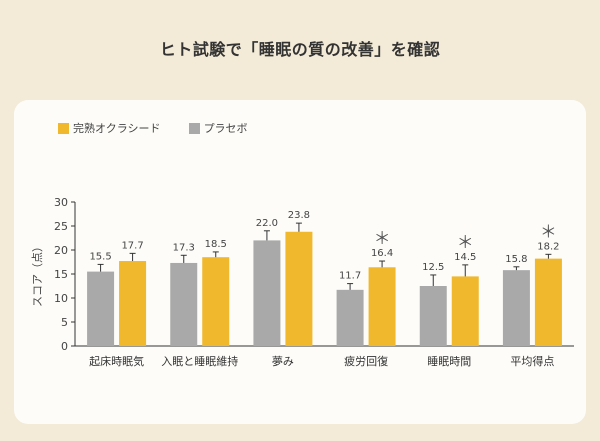  I want to click on y-tick-label: 30, so click(61, 202).